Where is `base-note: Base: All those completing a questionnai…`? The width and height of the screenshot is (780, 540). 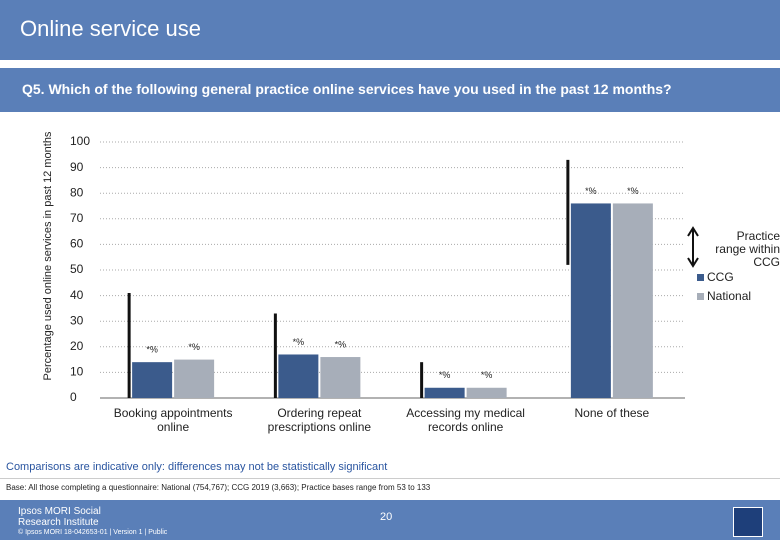 base-note: Base: All those completing a questionnai… is located at coordinates (218, 487).